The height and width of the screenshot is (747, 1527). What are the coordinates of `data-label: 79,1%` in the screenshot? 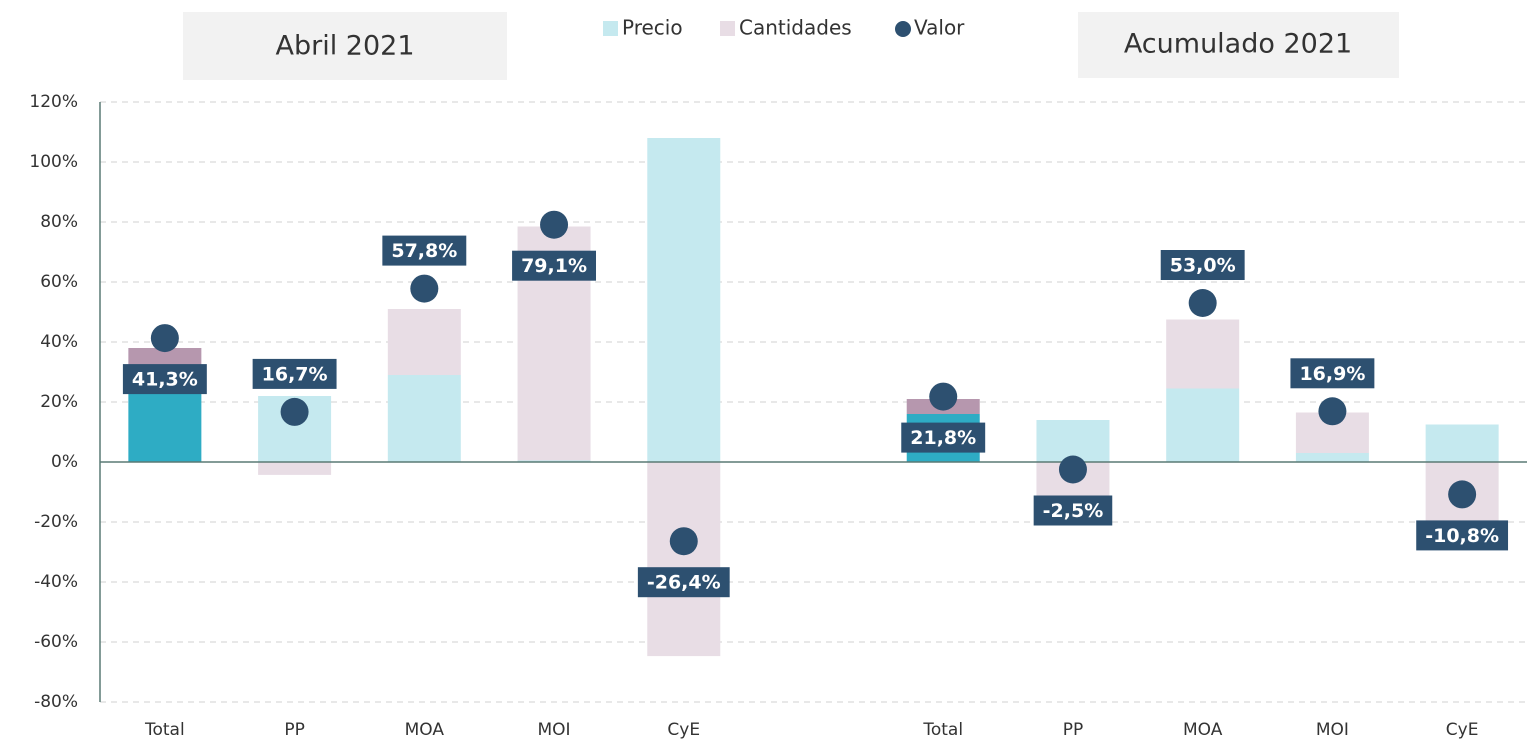 It's located at (554, 266).